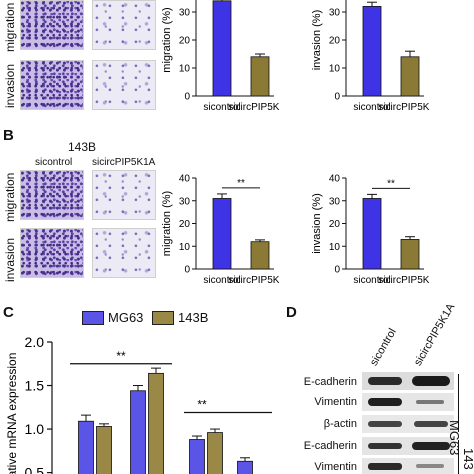 The width and height of the screenshot is (474, 474). I want to click on a-migration-sicirc-image, so click(124, 25).